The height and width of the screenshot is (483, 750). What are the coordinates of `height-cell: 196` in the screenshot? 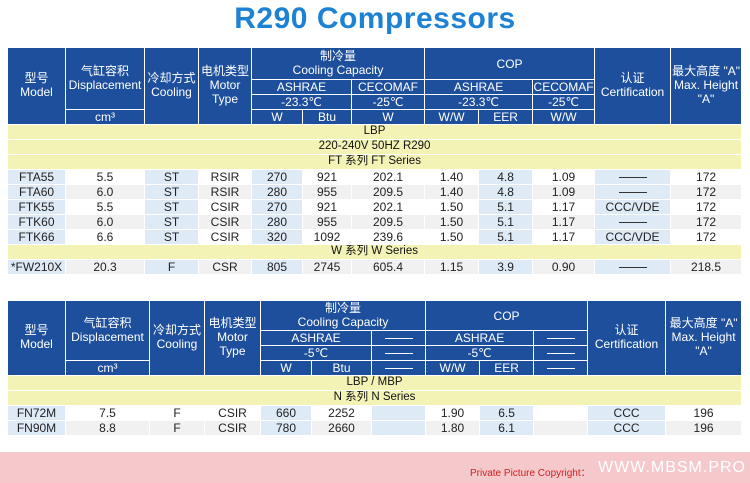 It's located at (704, 428).